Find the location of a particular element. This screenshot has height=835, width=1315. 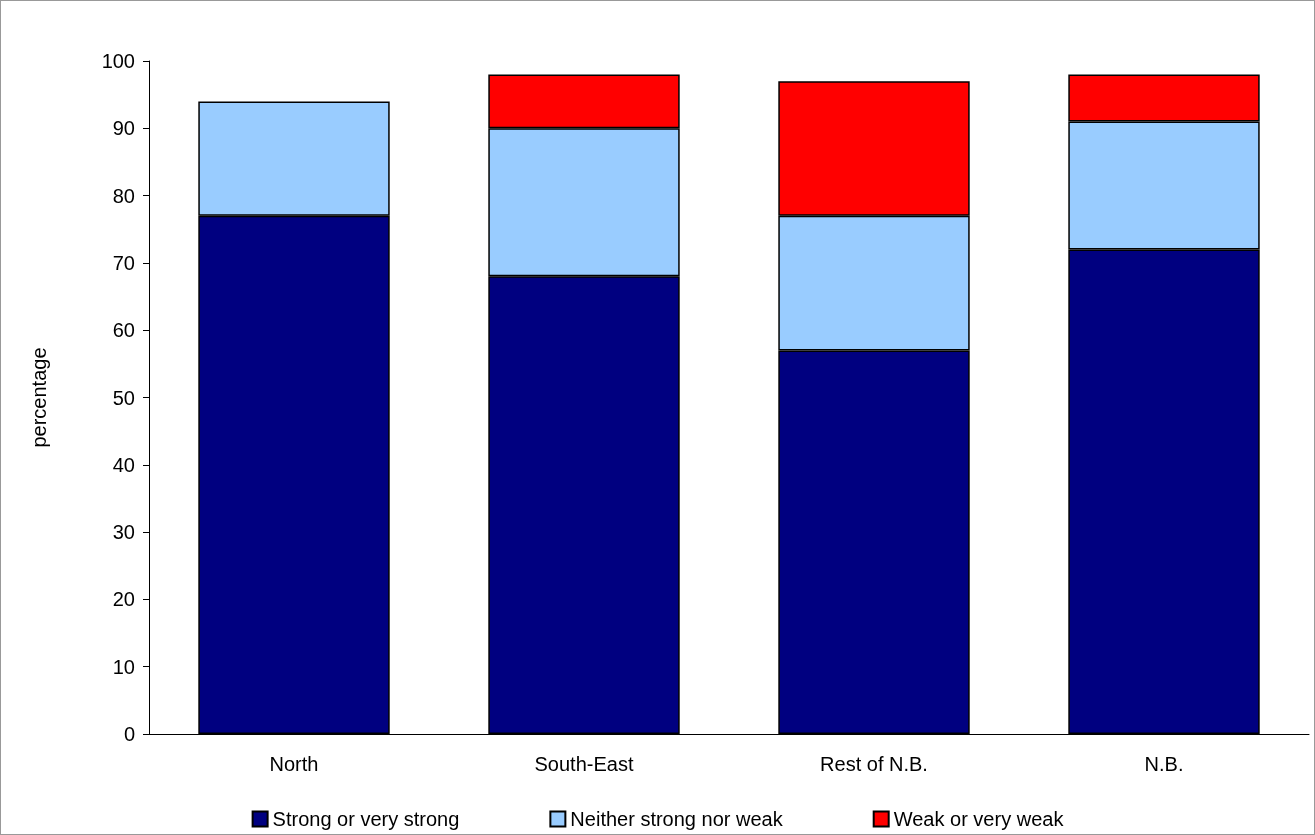

y-tick-label: 40 is located at coordinates (123, 464).